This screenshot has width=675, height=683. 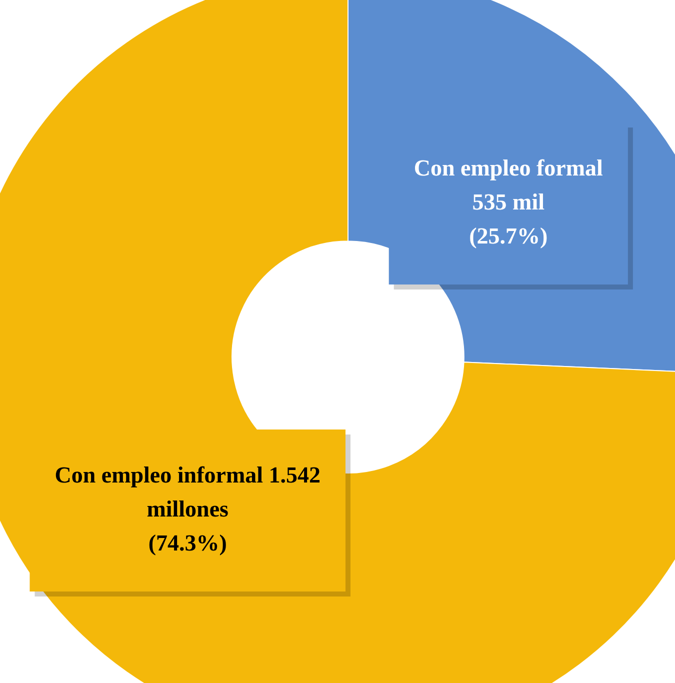 What do you see at coordinates (187, 492) in the screenshot?
I see `slice-label: Con empleo informal 1.542 millones` at bounding box center [187, 492].